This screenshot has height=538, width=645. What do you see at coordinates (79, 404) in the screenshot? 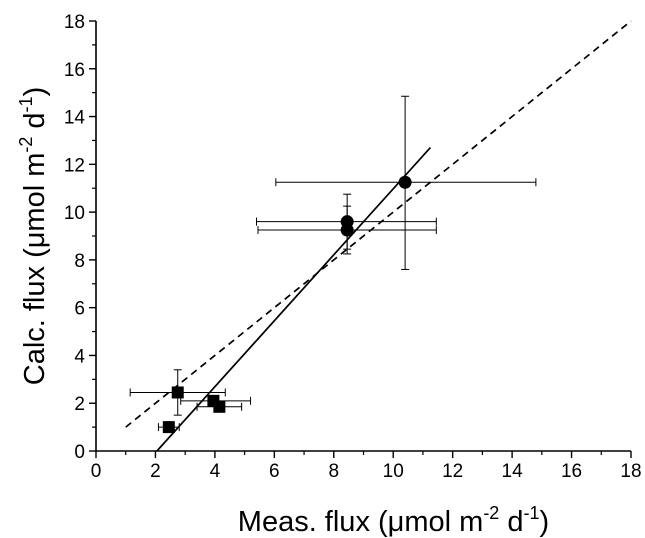
I see `y-tick-label: 2` at bounding box center [79, 404].